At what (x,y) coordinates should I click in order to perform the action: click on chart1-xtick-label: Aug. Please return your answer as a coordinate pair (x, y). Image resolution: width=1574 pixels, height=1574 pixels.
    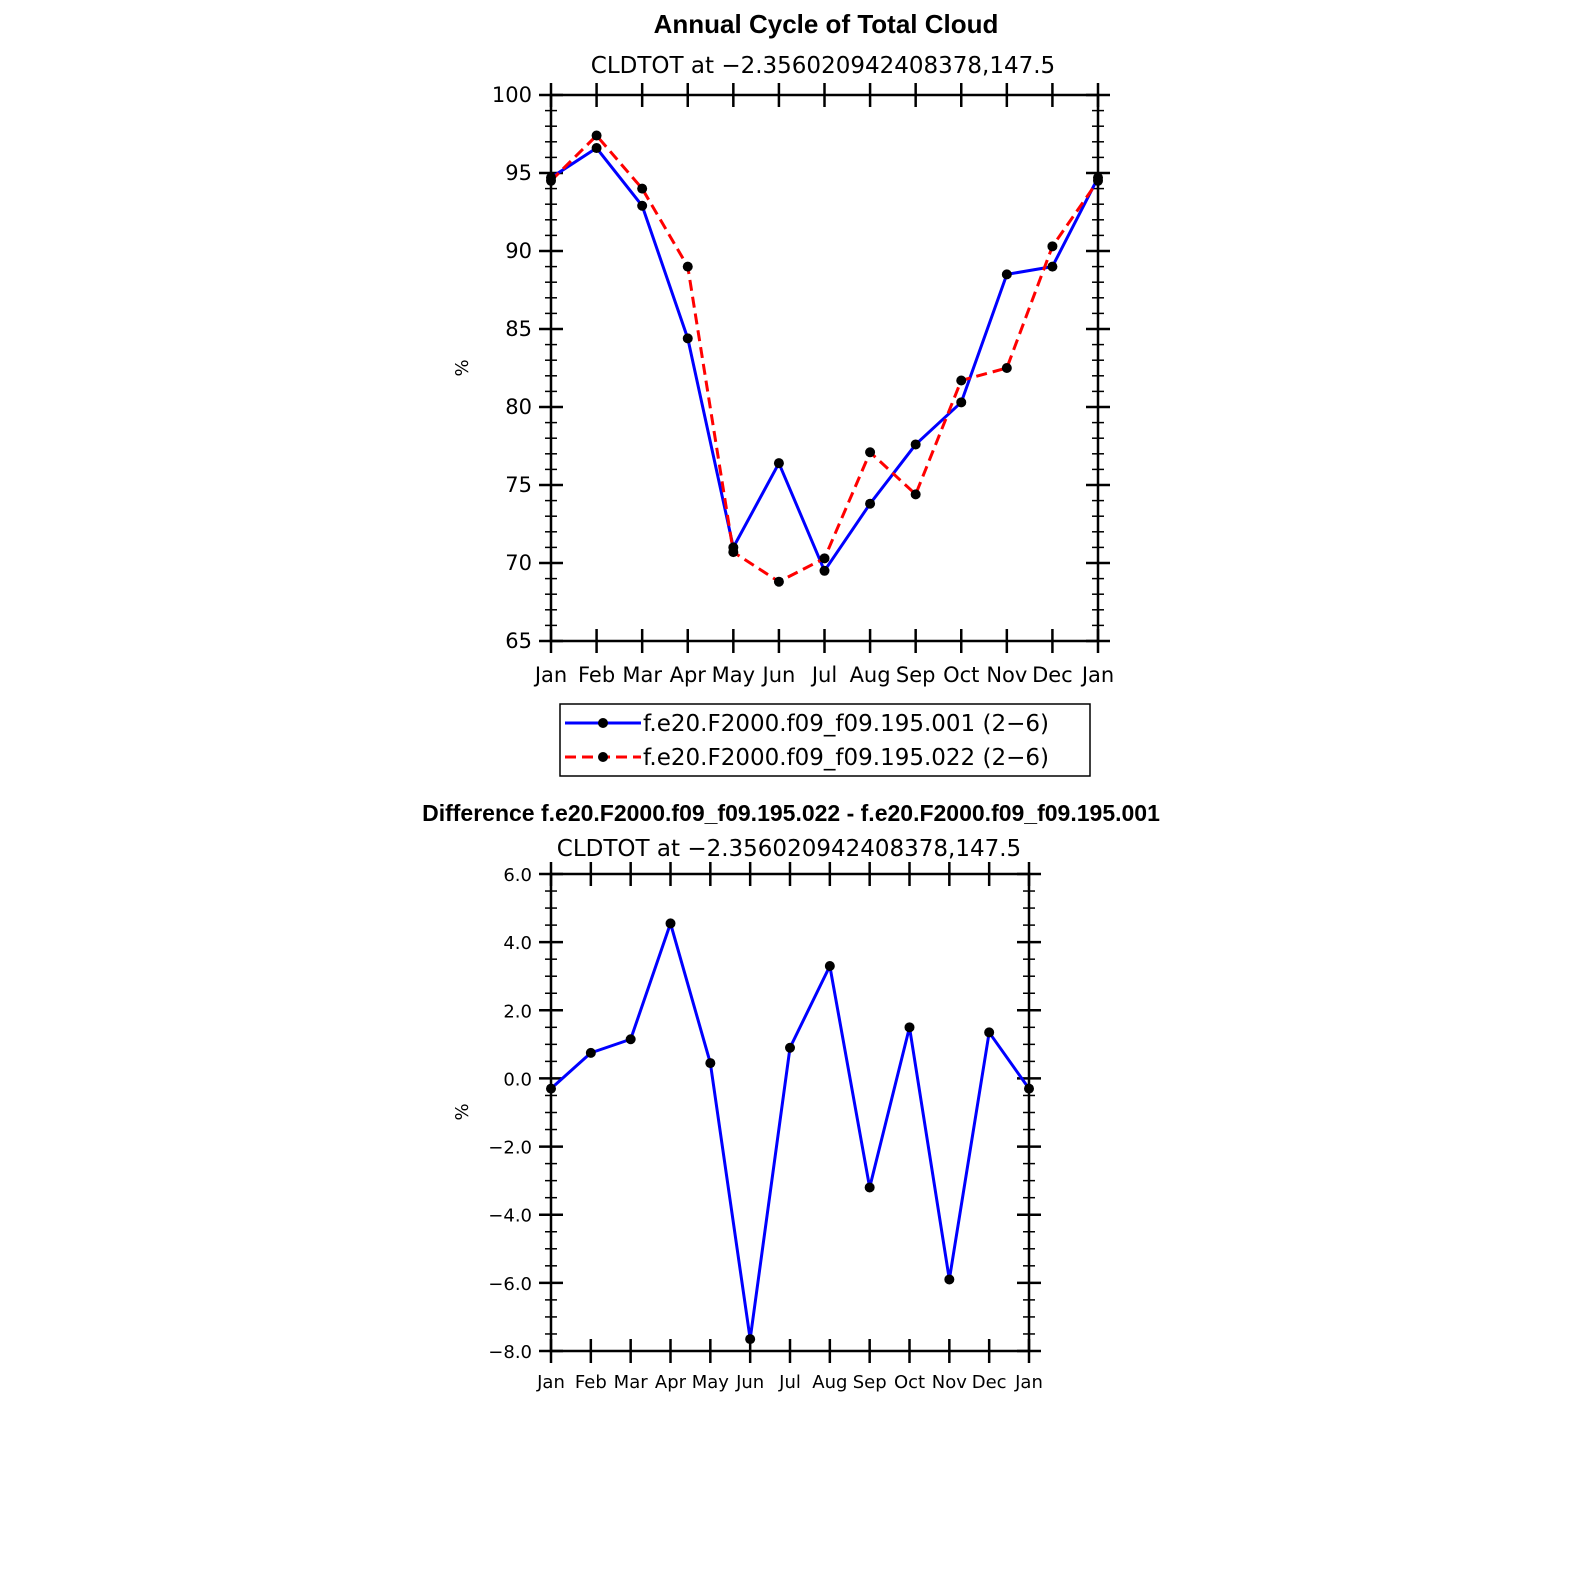
    Looking at the image, I should click on (870, 675).